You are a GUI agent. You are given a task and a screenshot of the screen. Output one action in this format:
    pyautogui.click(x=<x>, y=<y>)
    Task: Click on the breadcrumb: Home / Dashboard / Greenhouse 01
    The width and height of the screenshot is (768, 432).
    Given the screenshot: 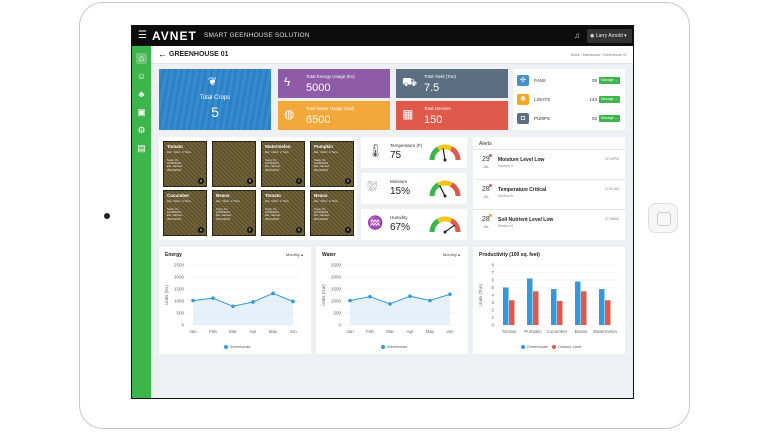 What is the action you would take?
    pyautogui.click(x=598, y=55)
    